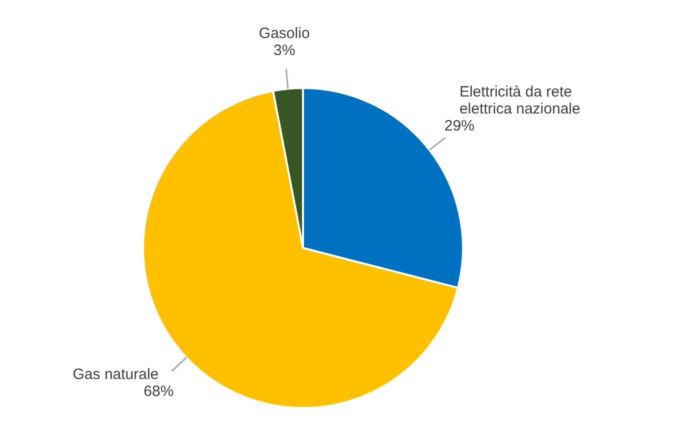  Describe the element at coordinates (285, 50) in the screenshot. I see `data-label: 3%` at that location.